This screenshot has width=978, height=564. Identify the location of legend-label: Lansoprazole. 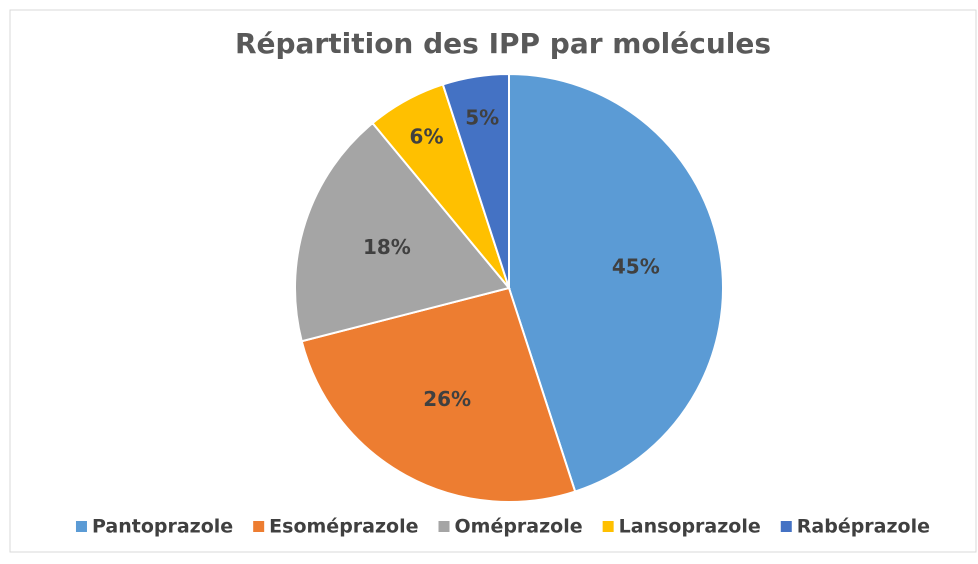
(690, 527).